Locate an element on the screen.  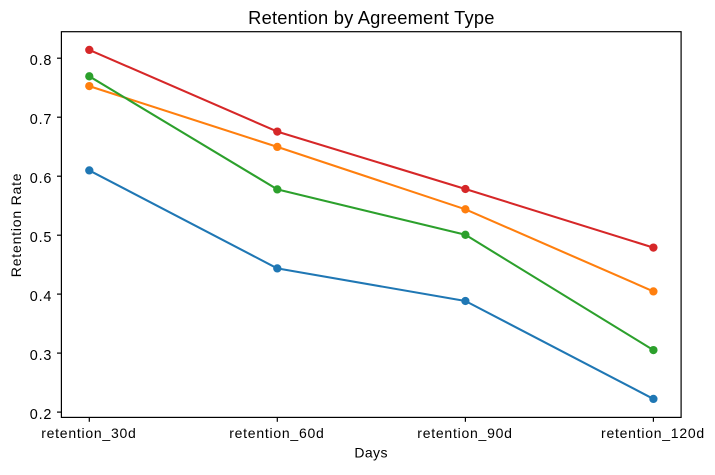
svg-text: 0.7 is located at coordinates (41, 120).